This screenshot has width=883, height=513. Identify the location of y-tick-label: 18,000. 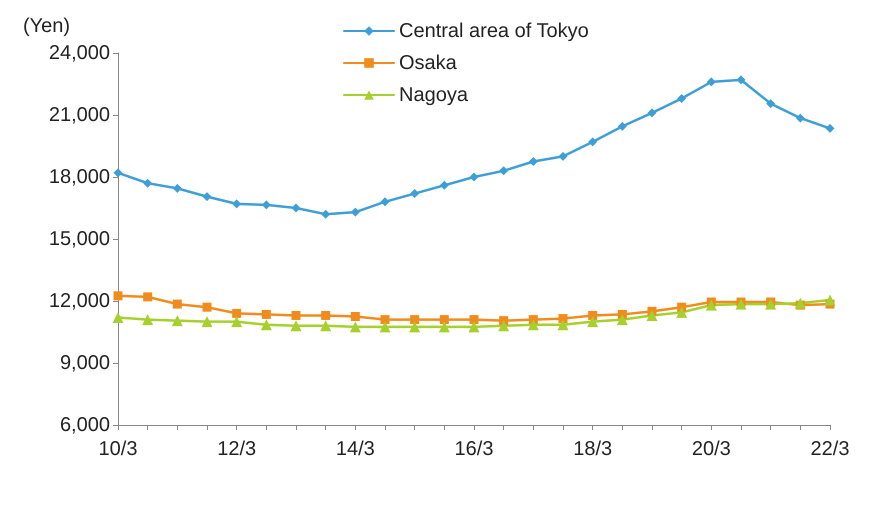
(79, 177).